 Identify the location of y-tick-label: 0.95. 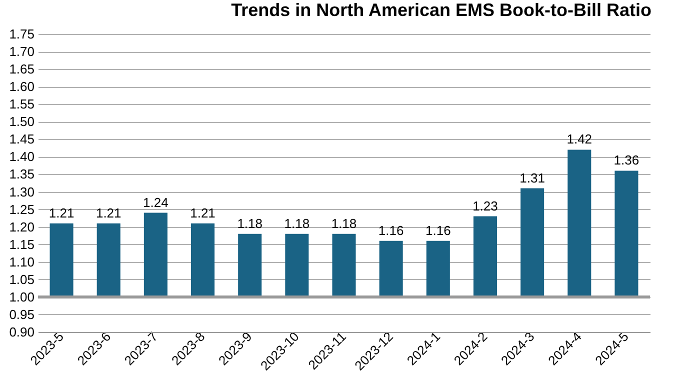
(21, 314).